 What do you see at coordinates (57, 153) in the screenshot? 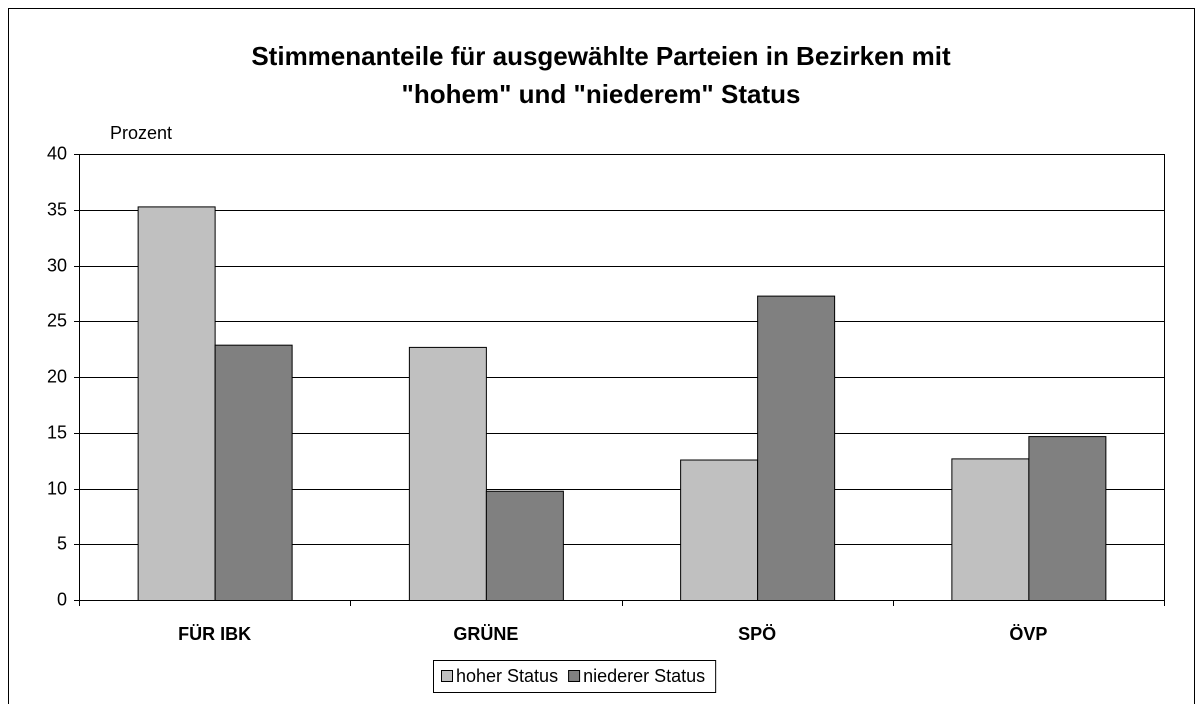
I see `y-tick-label: 40` at bounding box center [57, 153].